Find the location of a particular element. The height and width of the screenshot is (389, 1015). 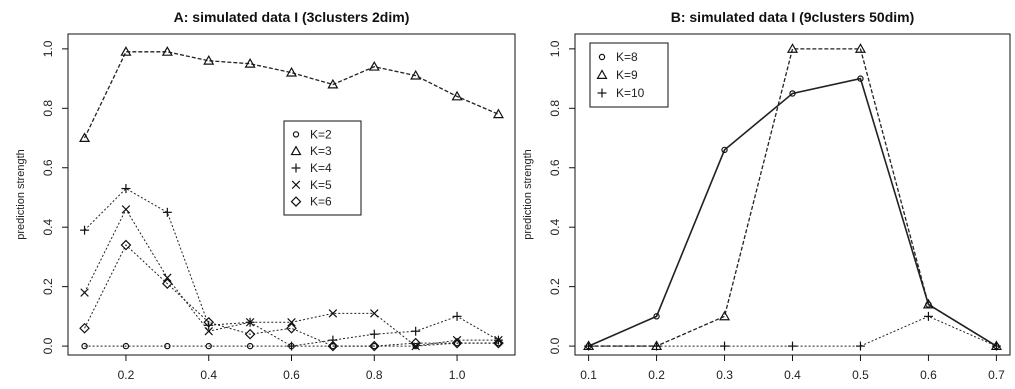

series-k3 is located at coordinates (291, 94).